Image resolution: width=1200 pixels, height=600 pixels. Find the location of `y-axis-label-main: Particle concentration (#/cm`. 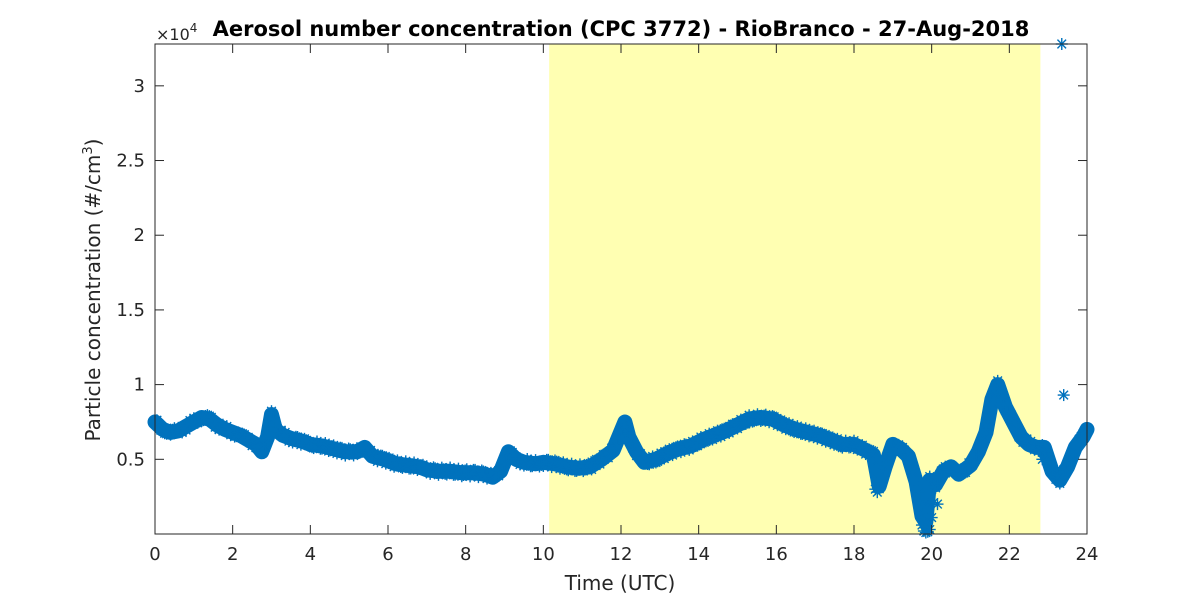

y-axis-label-main: Particle concentration (#/cm is located at coordinates (93, 298).